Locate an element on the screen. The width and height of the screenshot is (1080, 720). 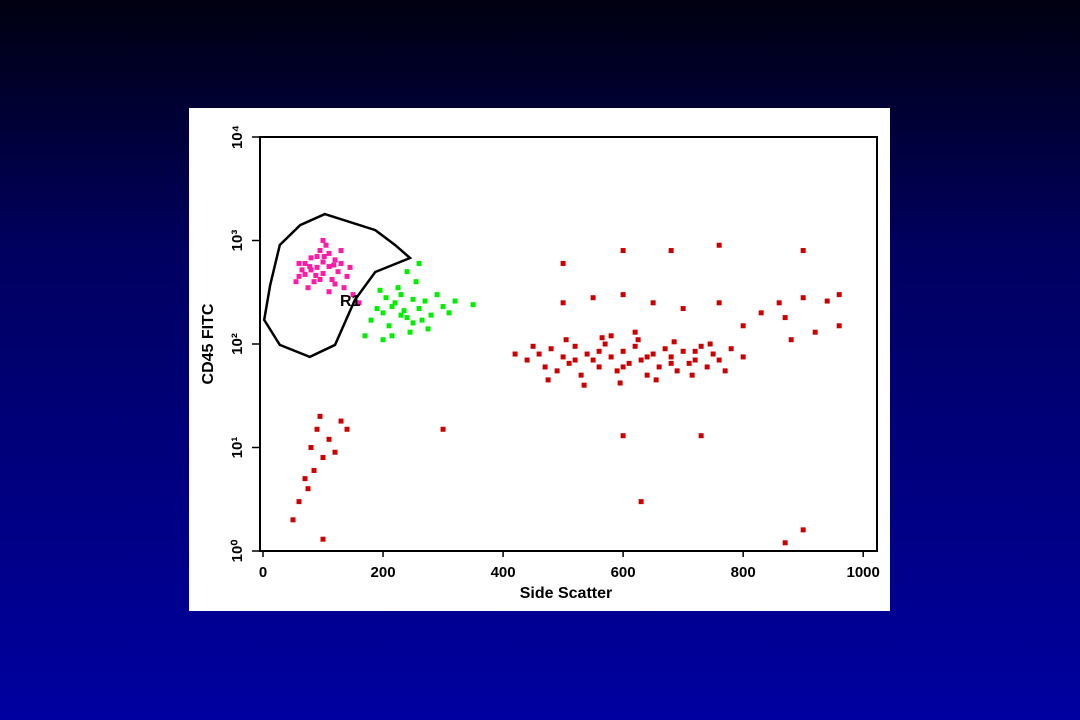
x-tick-label: 200 is located at coordinates (383, 572).